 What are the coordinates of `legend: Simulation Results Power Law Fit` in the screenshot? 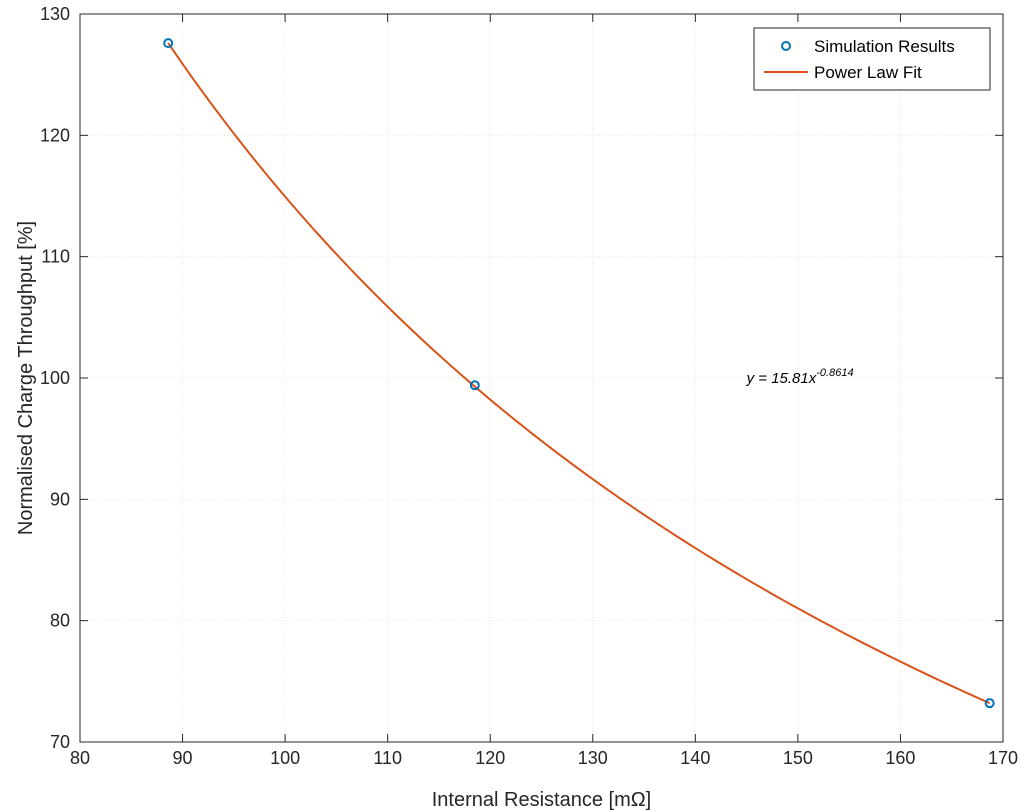 It's located at (872, 59).